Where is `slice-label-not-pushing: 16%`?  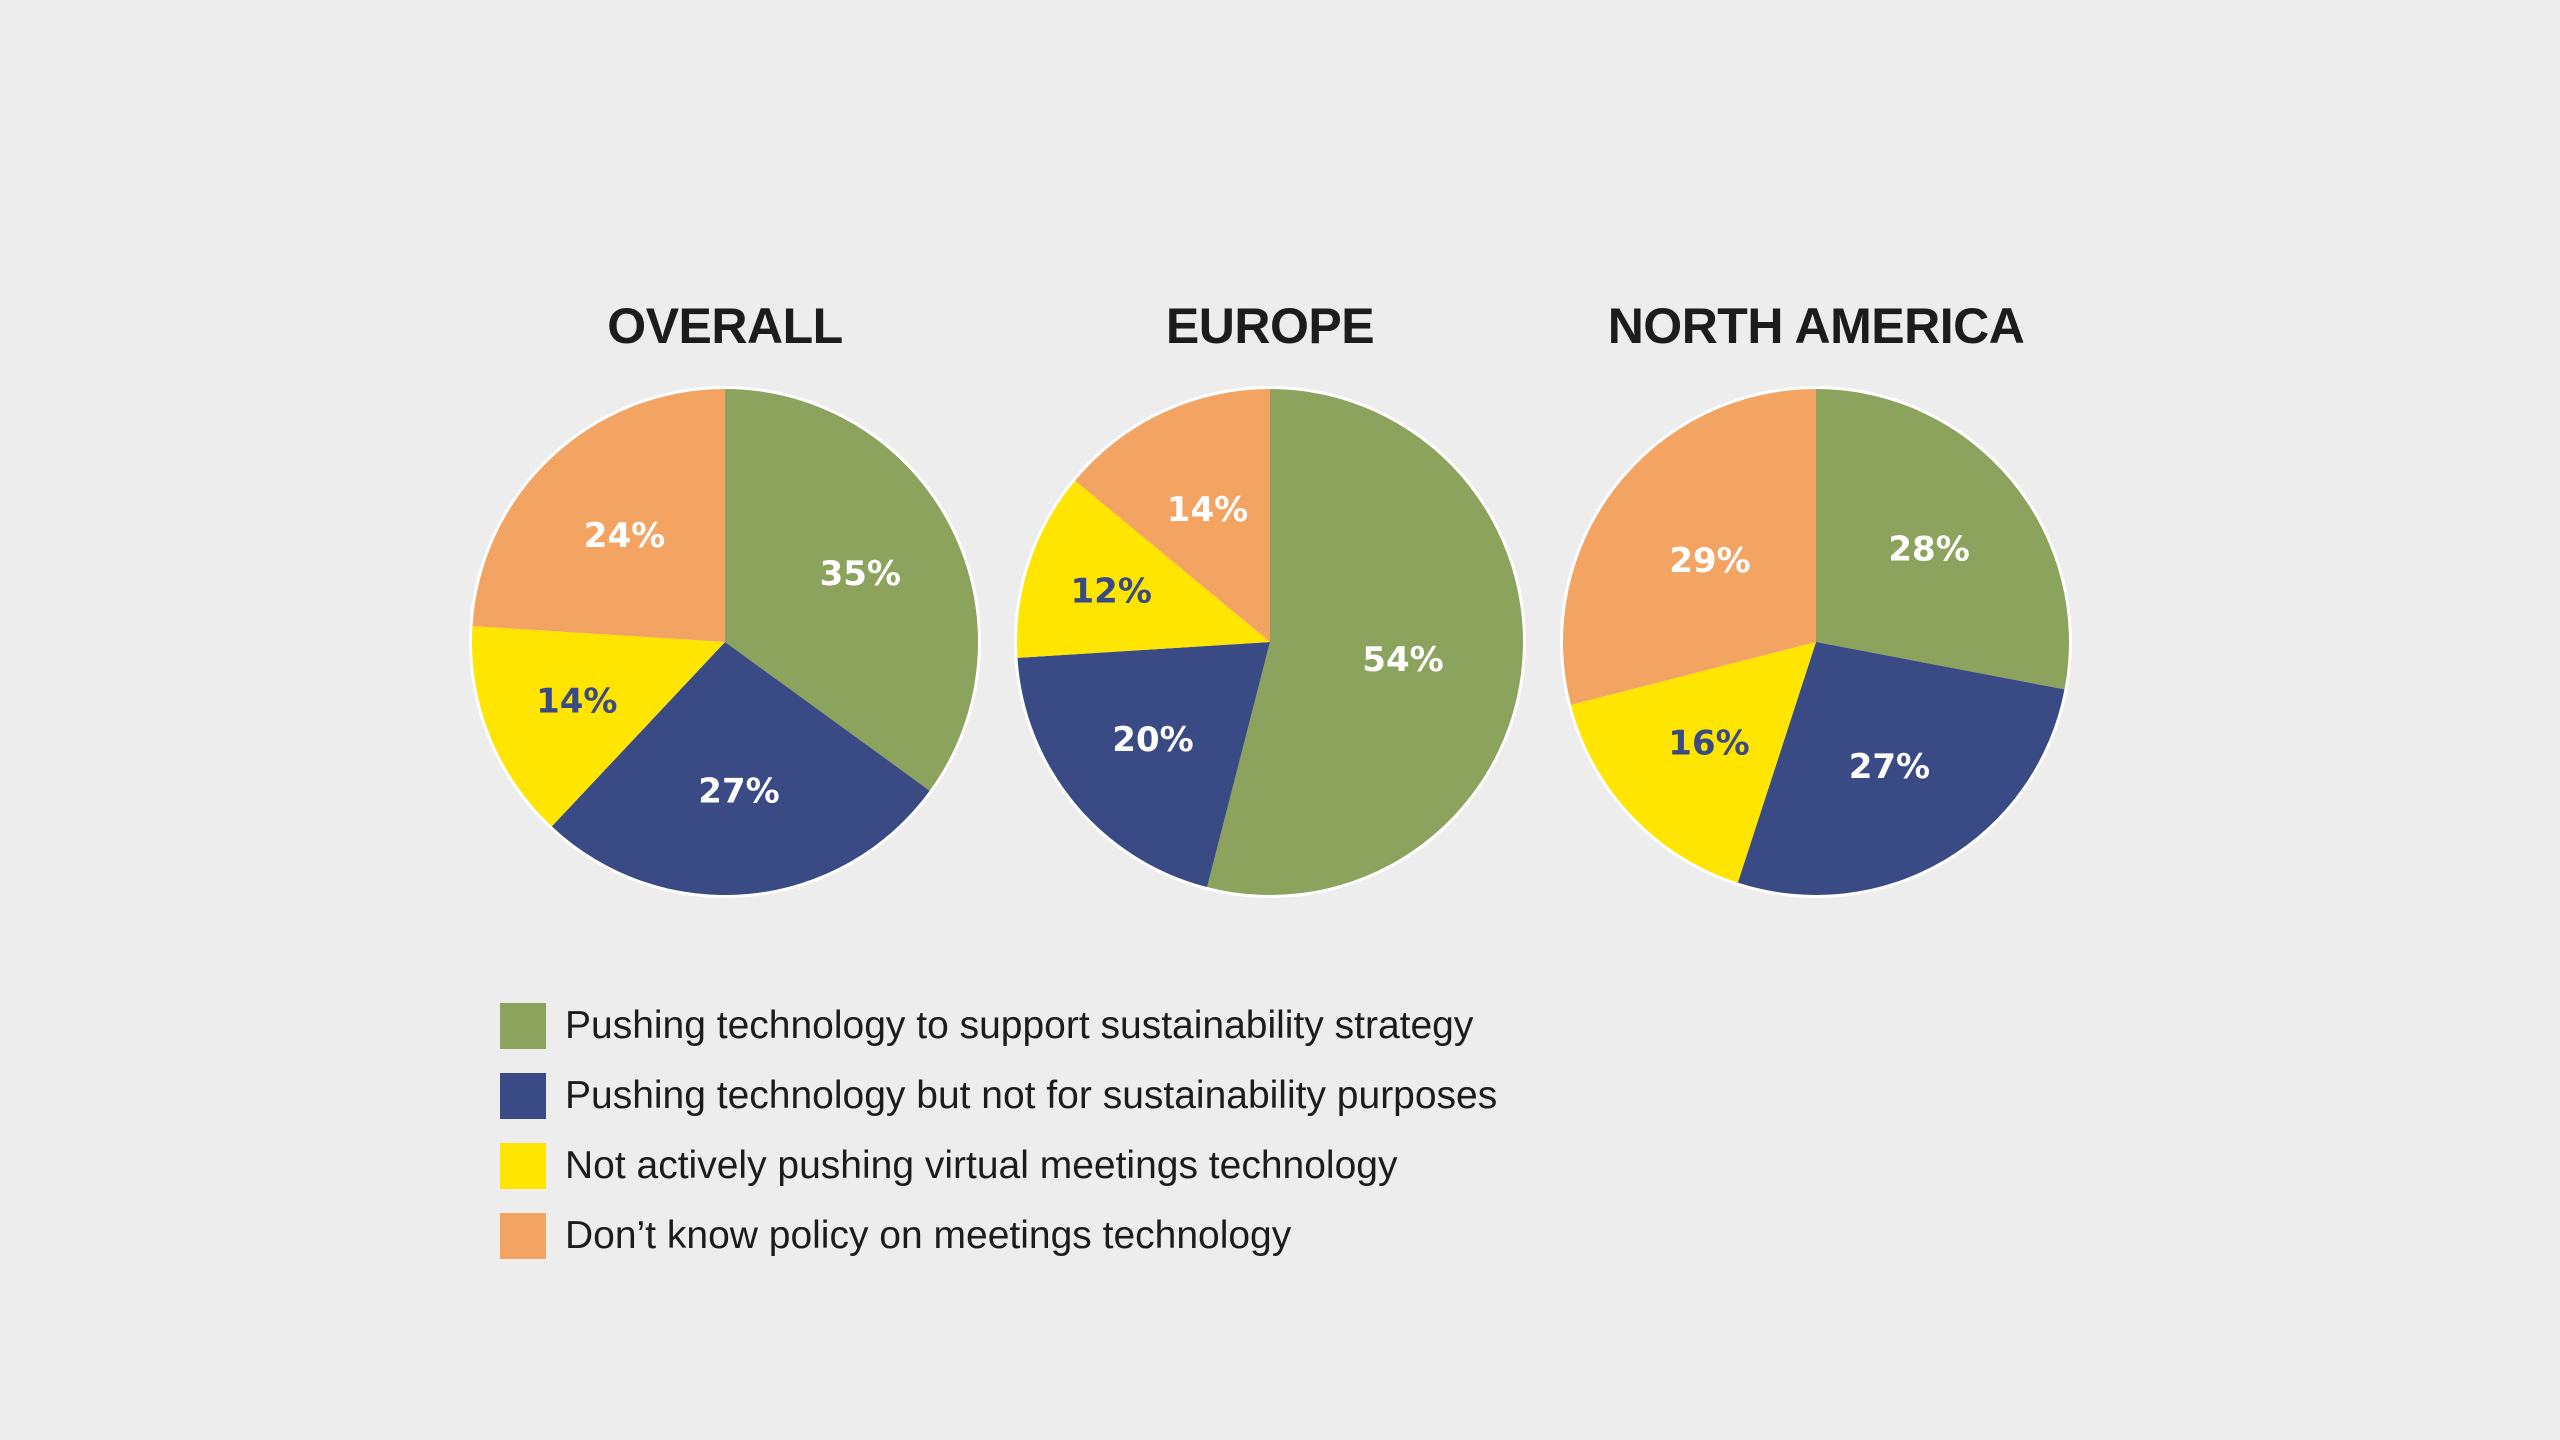
slice-label-not-pushing: 16% is located at coordinates (1708, 744).